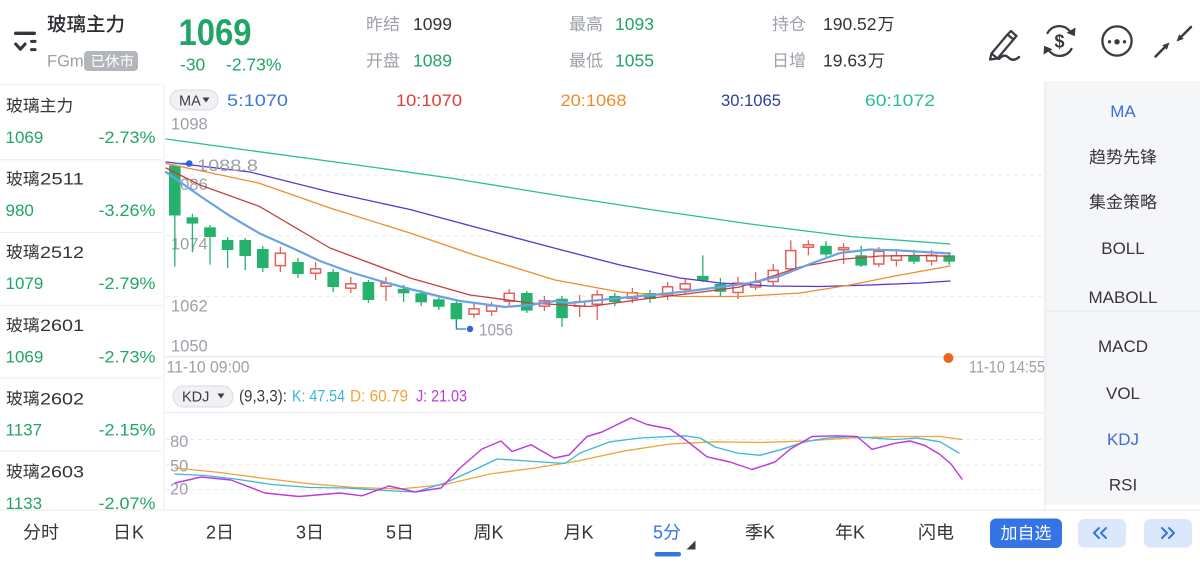 The height and width of the screenshot is (571, 1200). Describe the element at coordinates (62, 325) in the screenshot. I see `svg-text: 2601` at that location.